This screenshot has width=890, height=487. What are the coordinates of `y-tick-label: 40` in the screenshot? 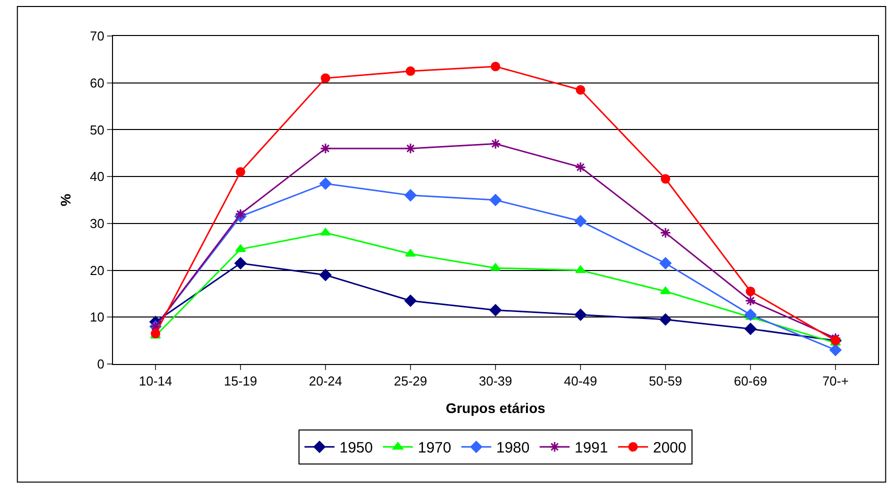 It's located at (97, 176).